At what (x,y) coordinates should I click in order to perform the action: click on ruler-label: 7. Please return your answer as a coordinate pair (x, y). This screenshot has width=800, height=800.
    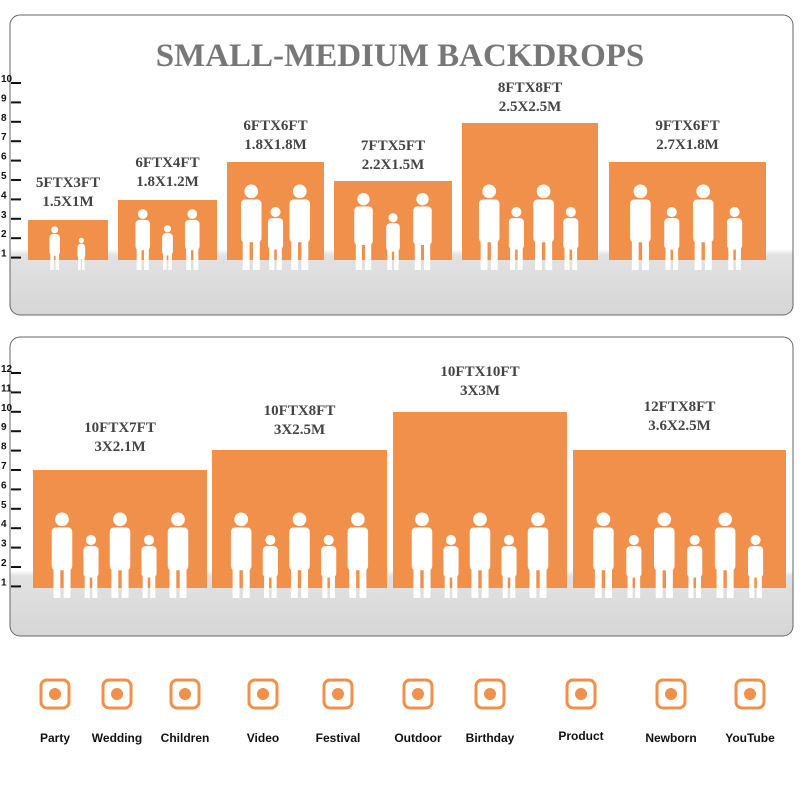
    Looking at the image, I should click on (4, 466).